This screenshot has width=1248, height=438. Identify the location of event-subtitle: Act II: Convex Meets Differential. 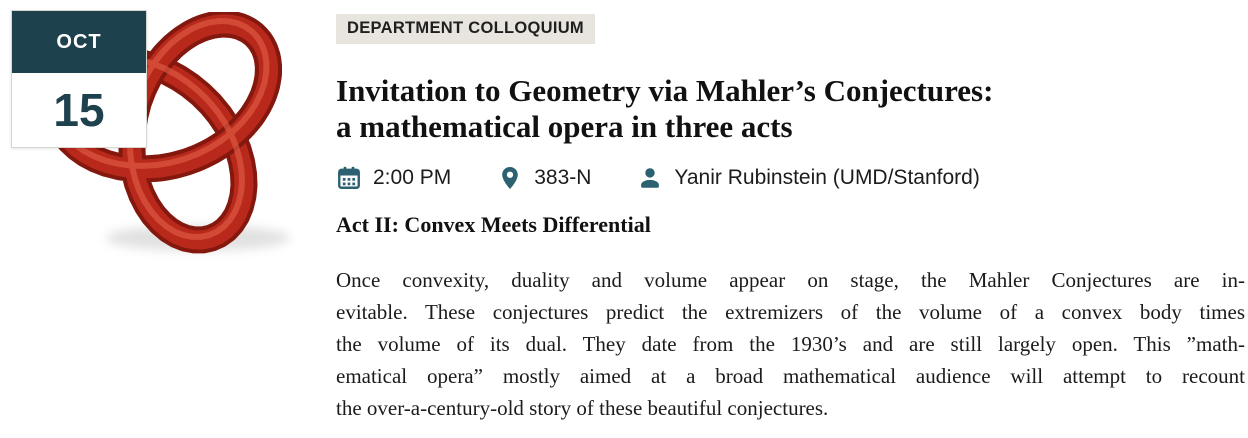
(493, 224).